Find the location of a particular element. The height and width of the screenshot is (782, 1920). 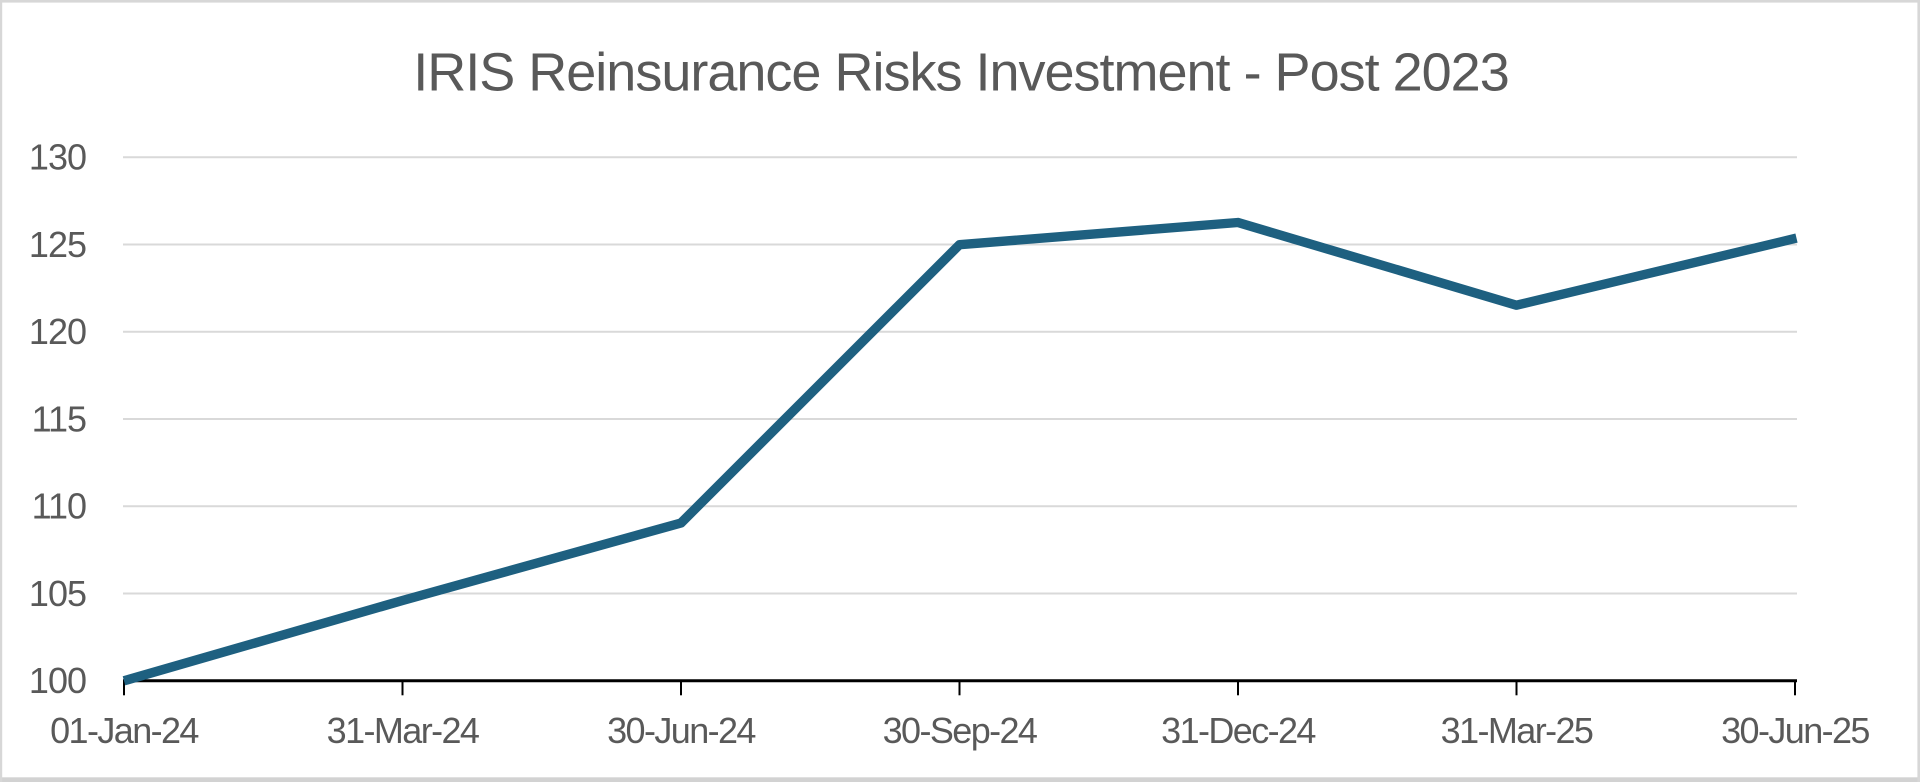

svg-text: 30-Sep-24 is located at coordinates (960, 730).